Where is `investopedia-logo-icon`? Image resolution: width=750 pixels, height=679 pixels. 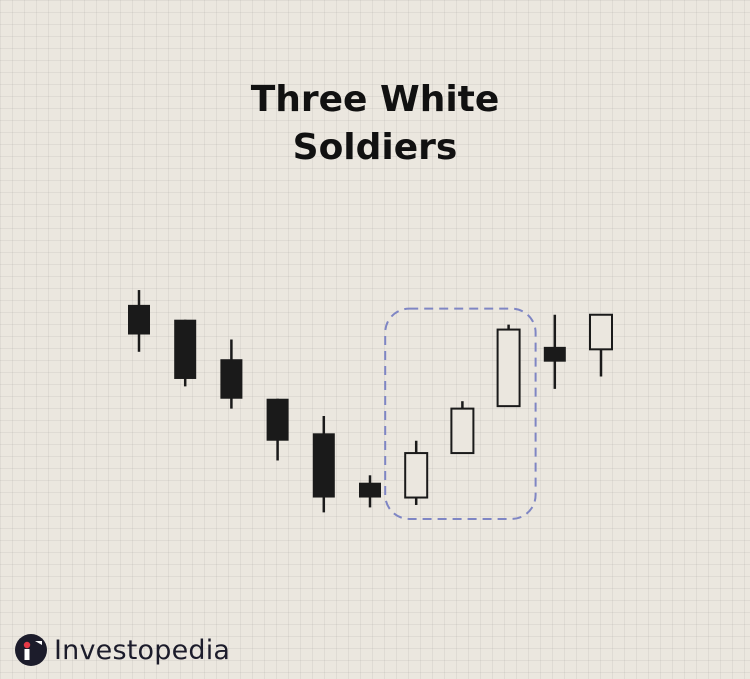
investopedia-logo-icon is located at coordinates (31, 650).